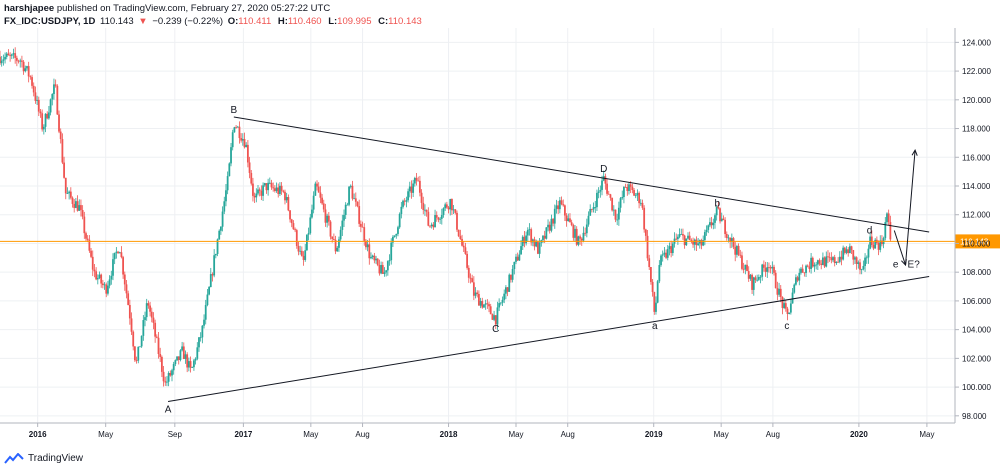 This screenshot has height=467, width=1000. I want to click on price-tick-label: 122.000, so click(976, 71).